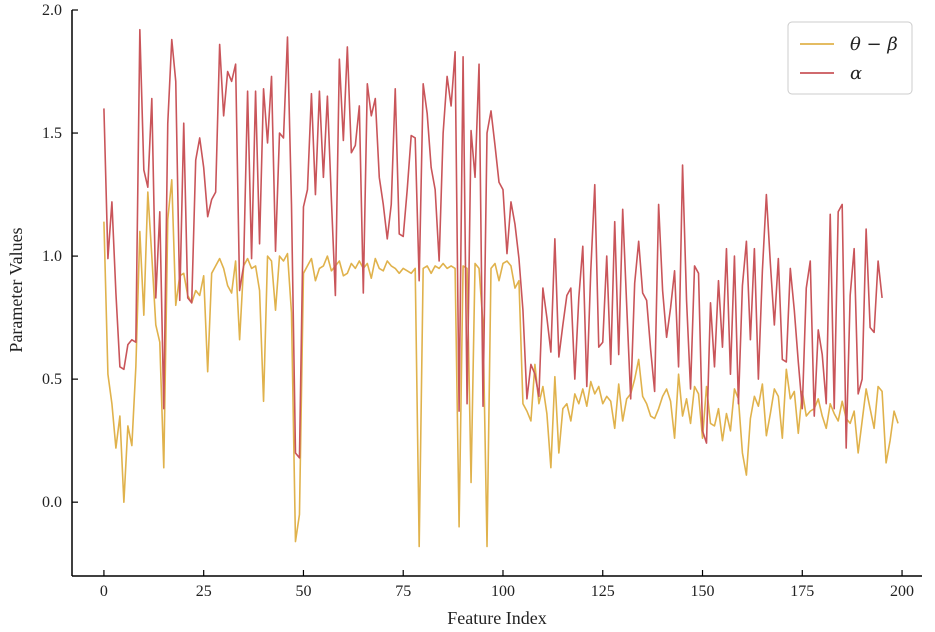 This screenshot has width=935, height=632. I want to click on x-tick-label: 25, so click(204, 591).